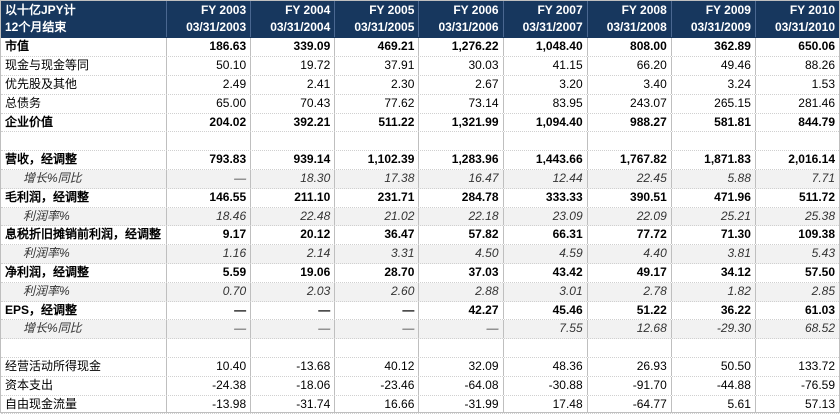 The height and width of the screenshot is (414, 840). I want to click on value-cell: 1.16, so click(208, 254).